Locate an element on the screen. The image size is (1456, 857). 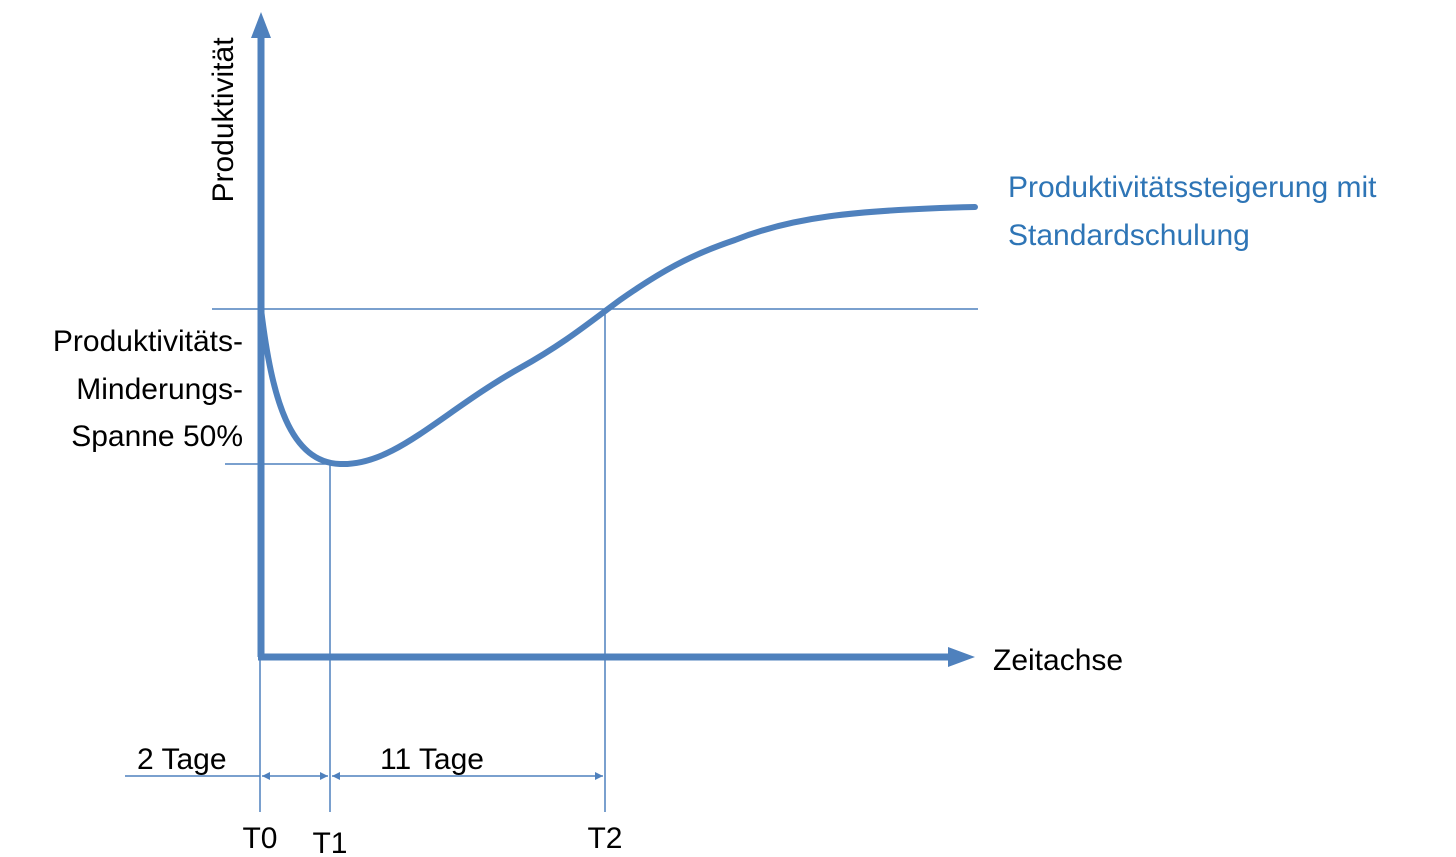
y-axis-label: Produktivität is located at coordinates (223, 120).